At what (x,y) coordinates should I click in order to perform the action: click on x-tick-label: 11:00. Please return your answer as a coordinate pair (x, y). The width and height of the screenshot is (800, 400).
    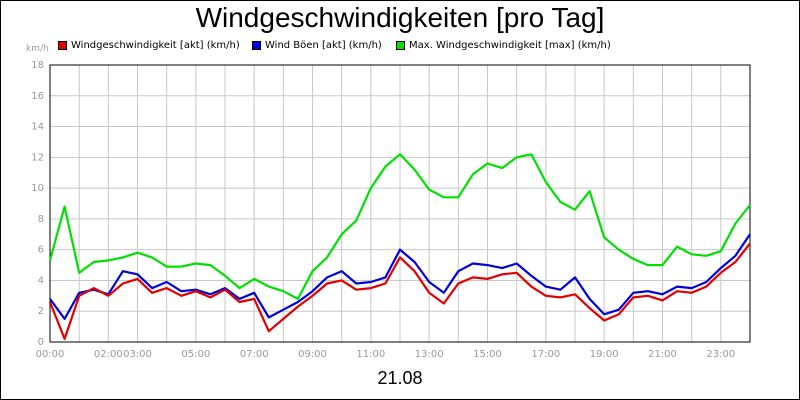
    Looking at the image, I should click on (370, 354).